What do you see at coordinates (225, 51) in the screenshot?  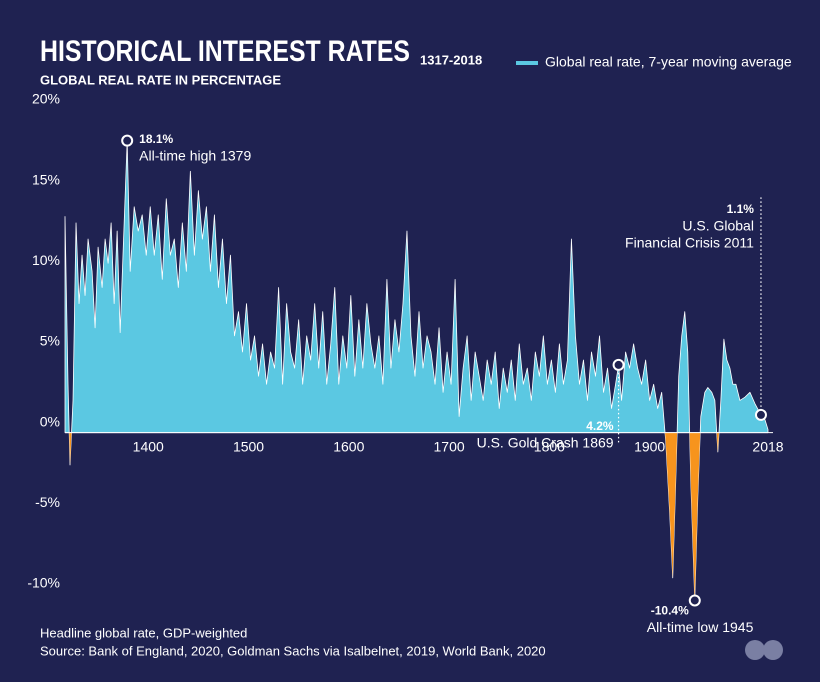 I see `chart-title: HISTORICAL INTEREST RATES` at bounding box center [225, 51].